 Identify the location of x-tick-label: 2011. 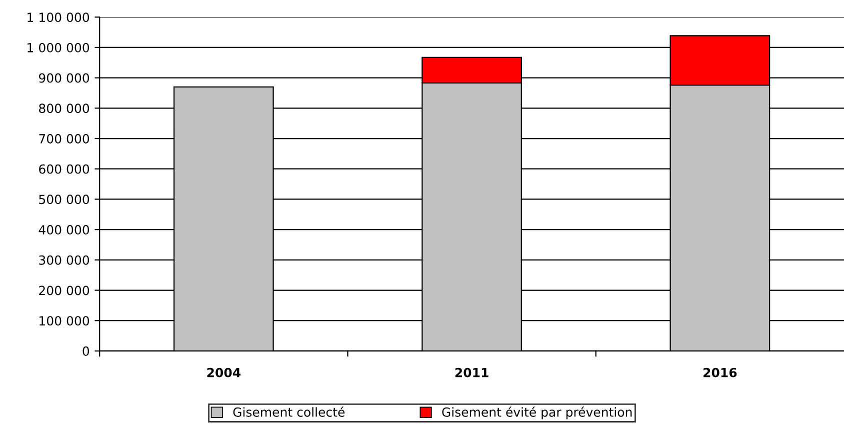
(471, 373).